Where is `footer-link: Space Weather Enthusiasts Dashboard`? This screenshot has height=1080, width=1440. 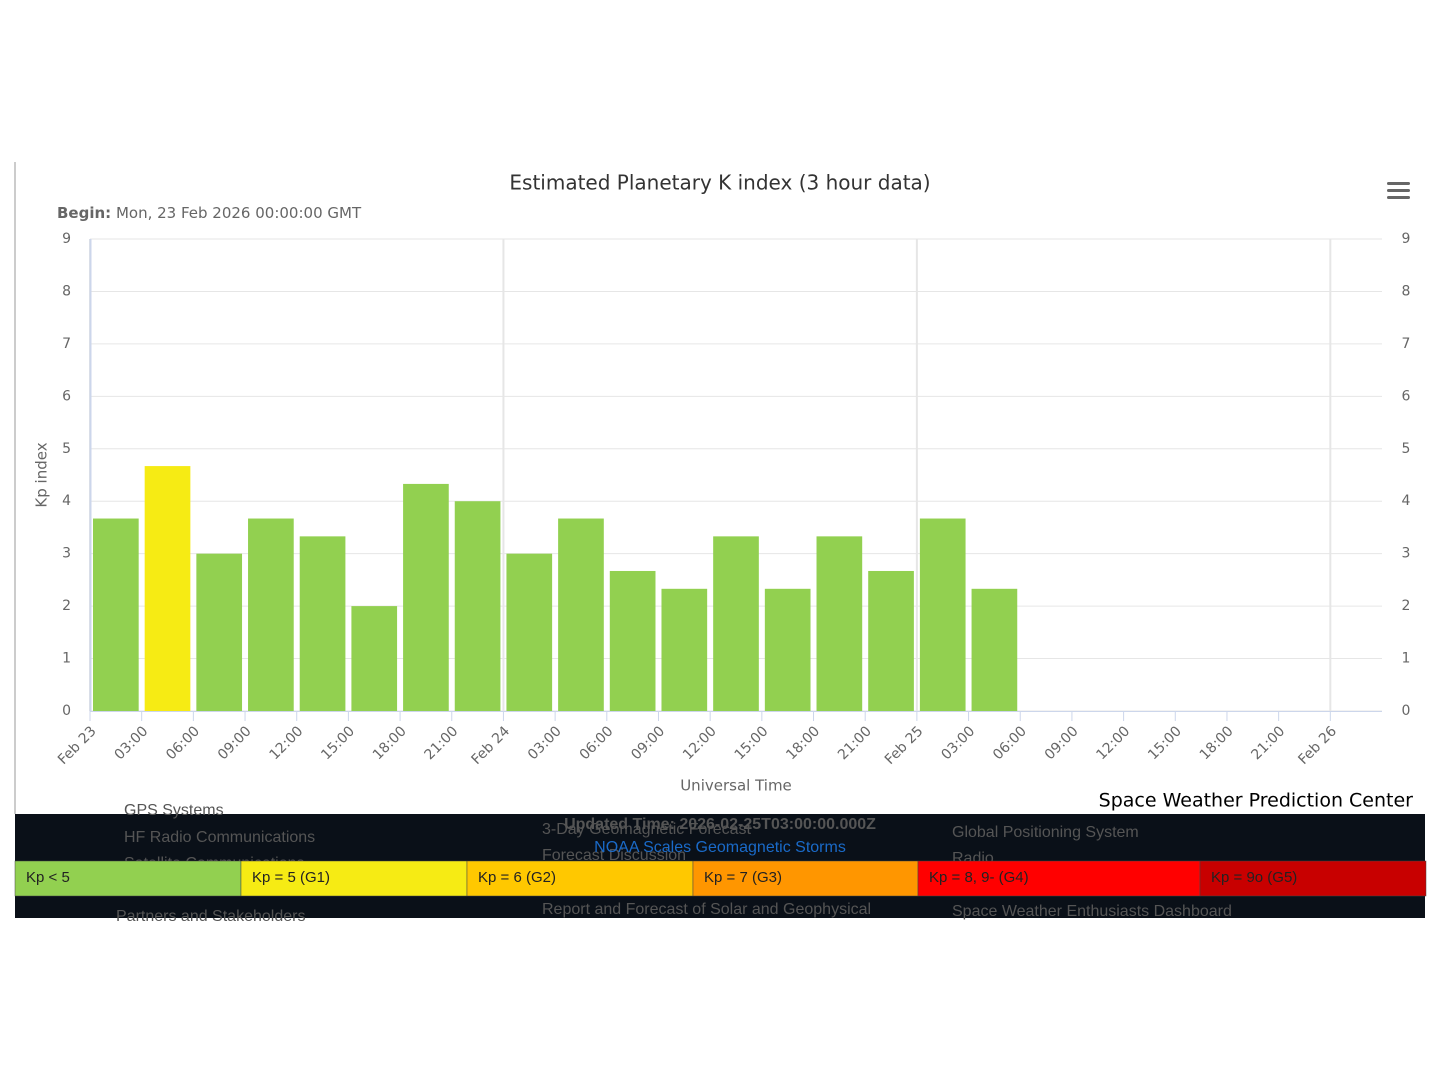
footer-link: Space Weather Enthusiasts Dashboard is located at coordinates (1092, 911).